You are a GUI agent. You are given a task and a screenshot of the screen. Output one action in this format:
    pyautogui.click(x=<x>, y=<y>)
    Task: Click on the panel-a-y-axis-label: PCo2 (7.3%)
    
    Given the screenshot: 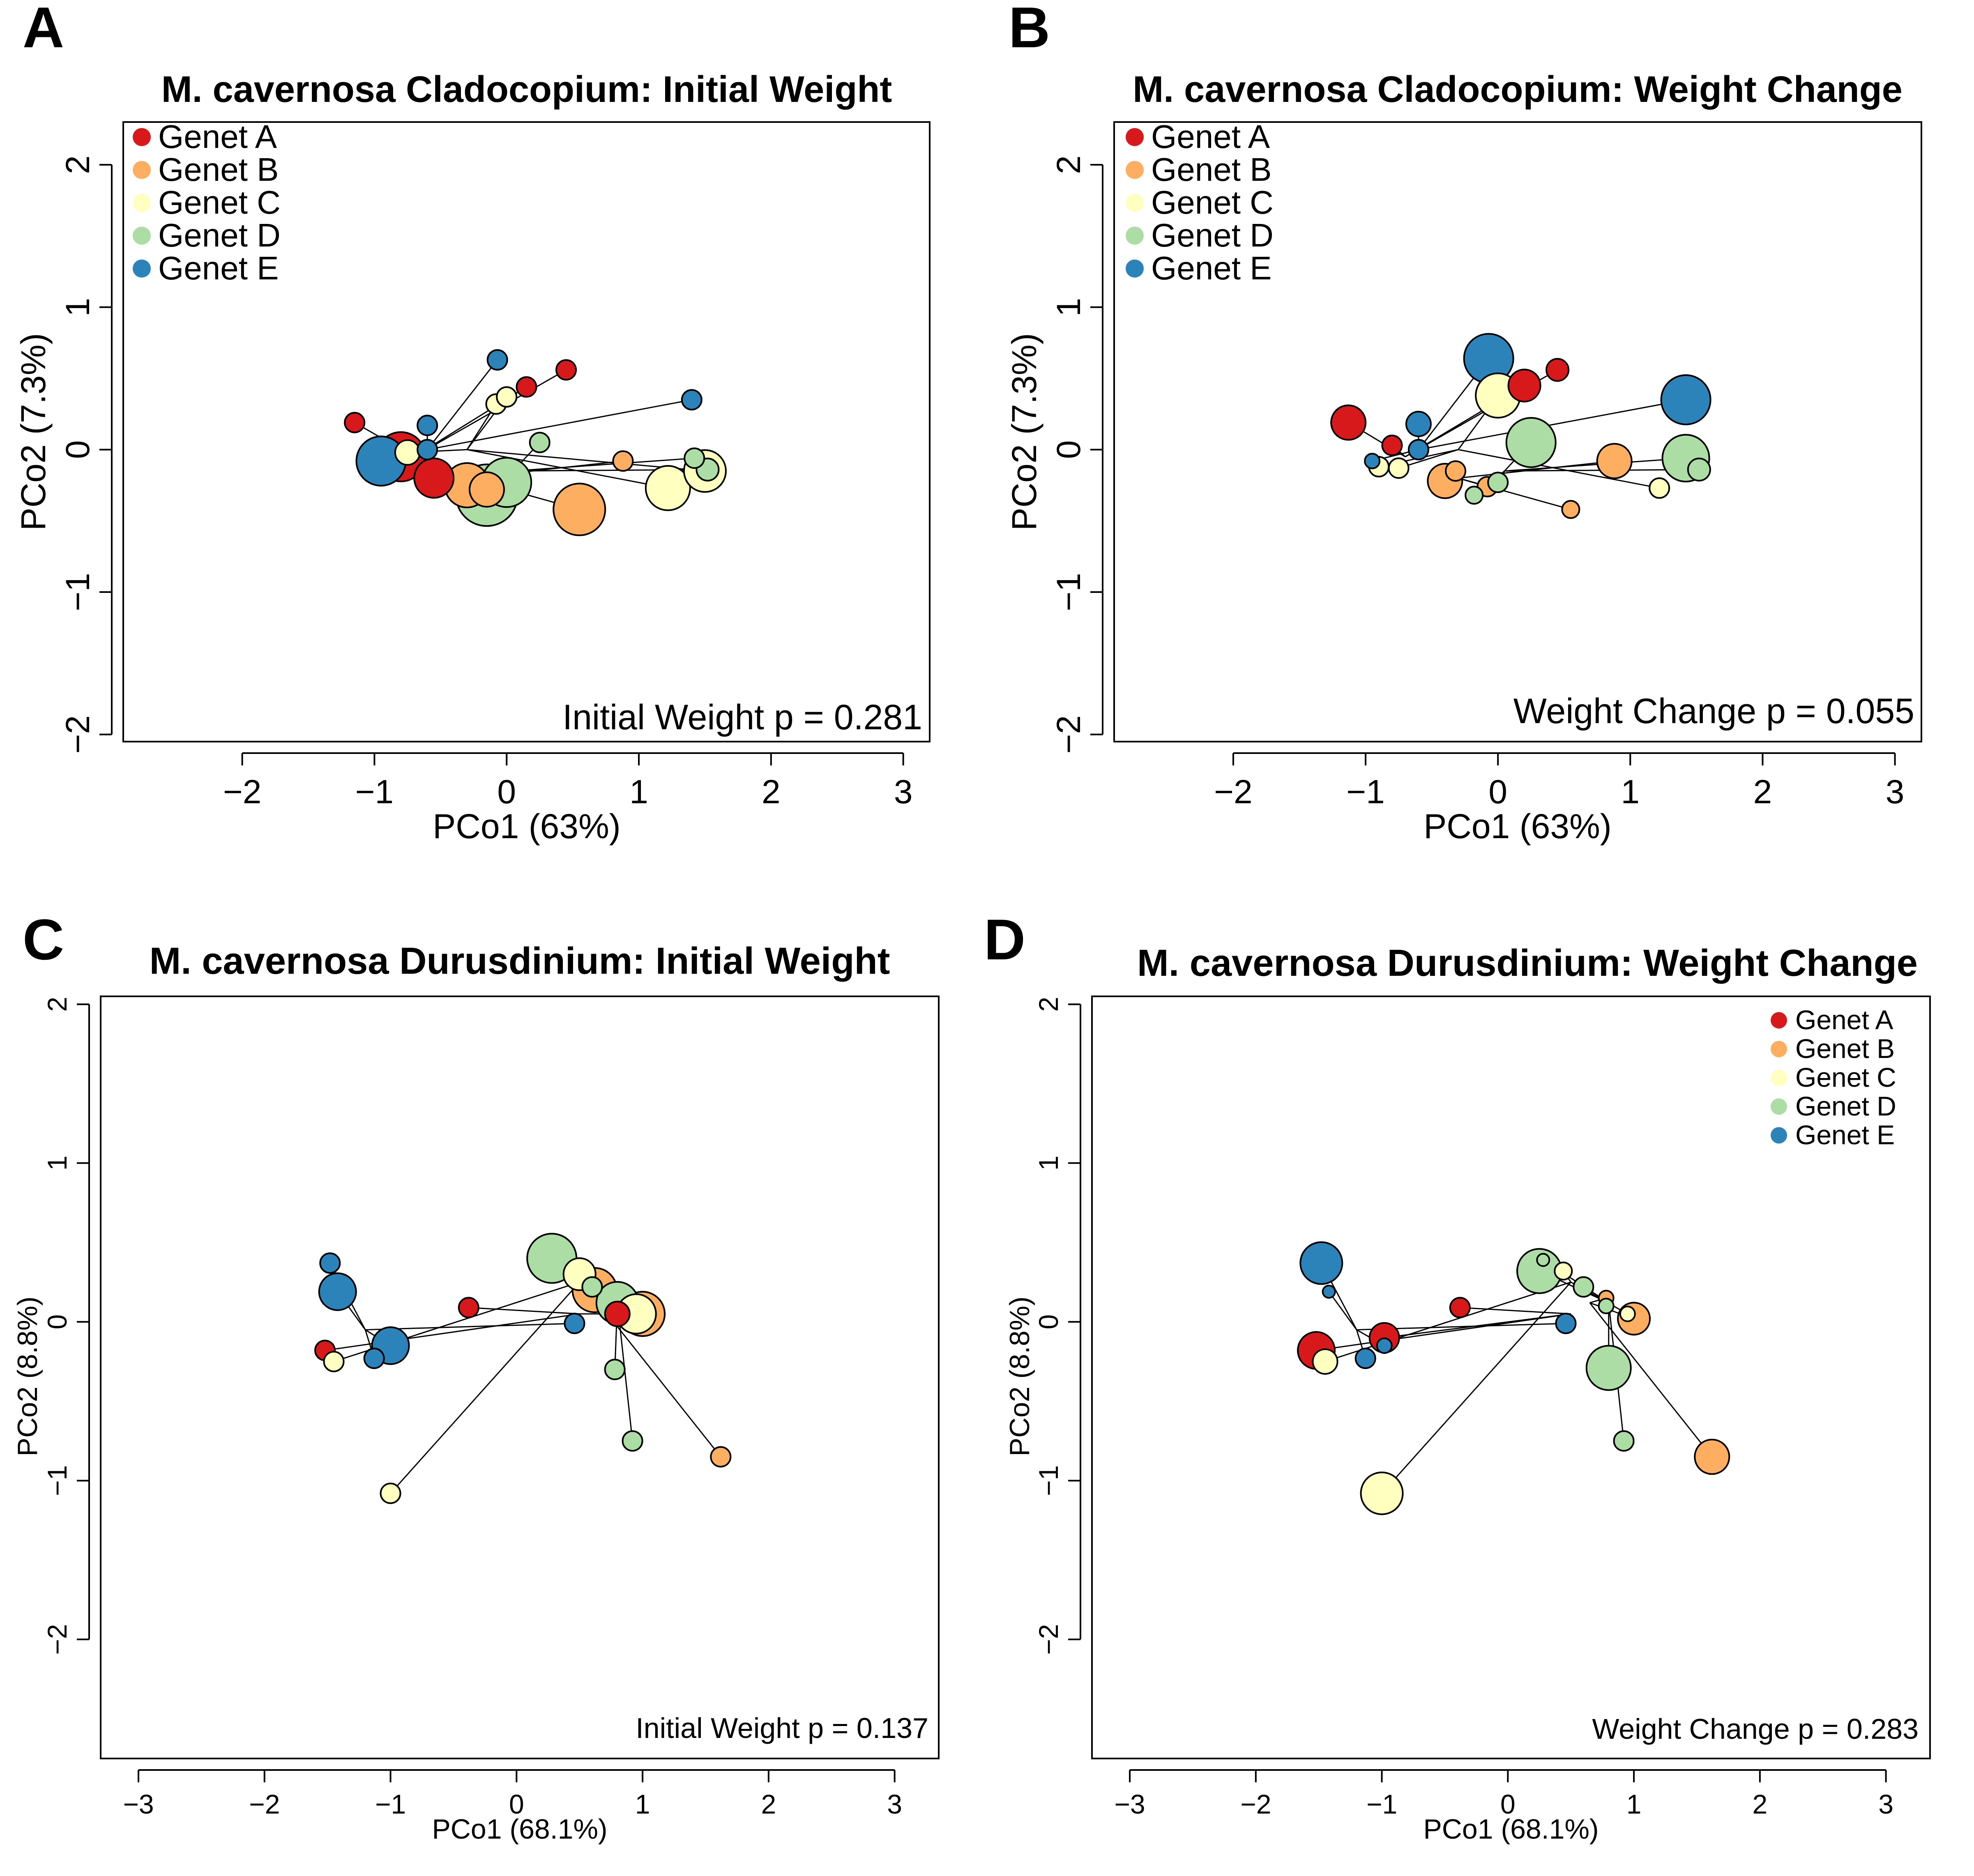 What is the action you would take?
    pyautogui.click(x=33, y=432)
    